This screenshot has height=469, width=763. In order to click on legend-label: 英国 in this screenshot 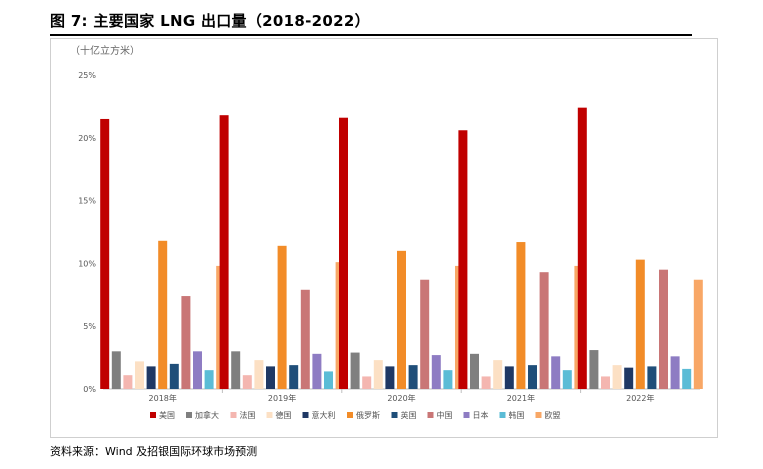, I will do `click(409, 415)`.